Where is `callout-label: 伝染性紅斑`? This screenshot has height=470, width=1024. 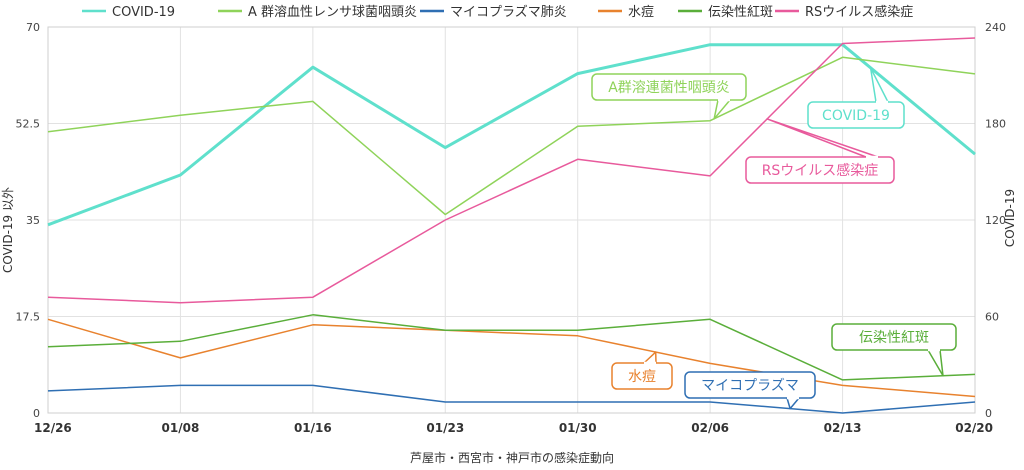
callout-label: 伝染性紅斑 is located at coordinates (894, 338).